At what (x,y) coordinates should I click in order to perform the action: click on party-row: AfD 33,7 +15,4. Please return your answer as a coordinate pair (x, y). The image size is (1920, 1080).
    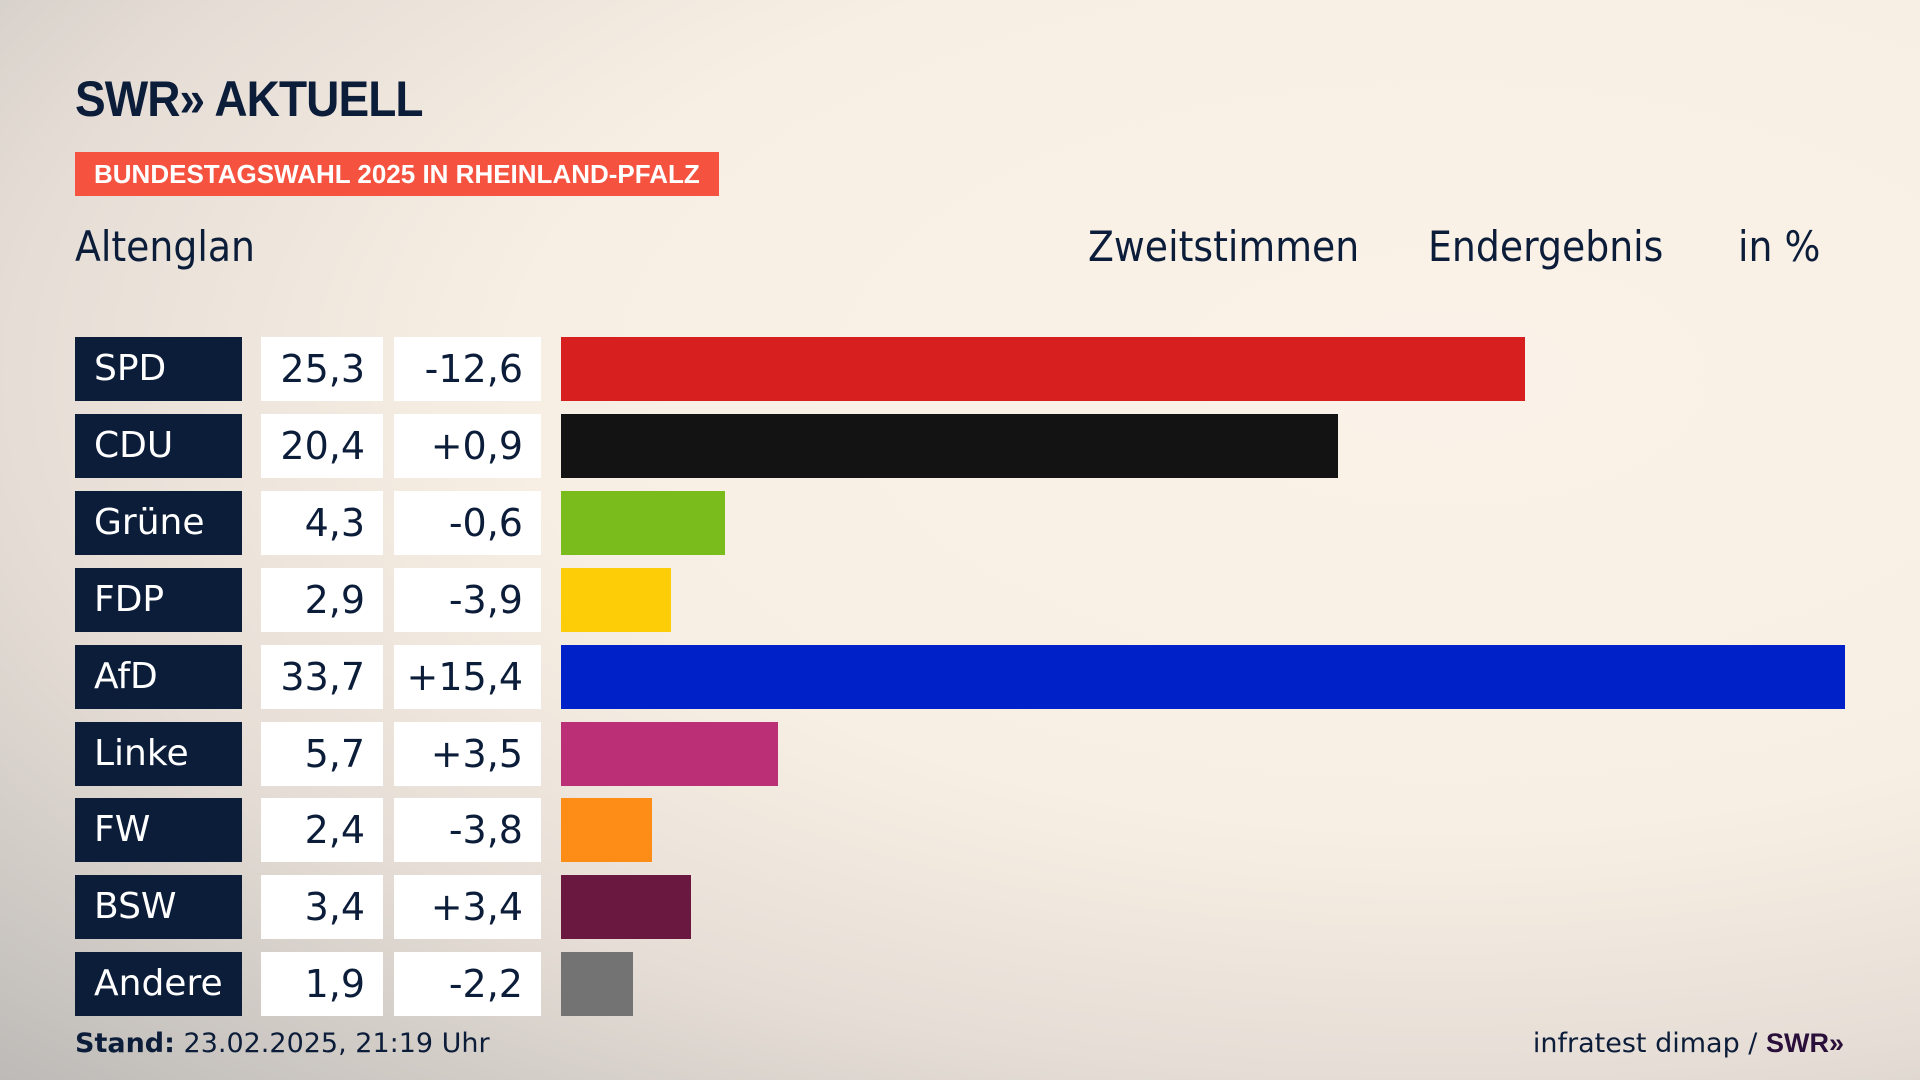
    Looking at the image, I should click on (975, 676).